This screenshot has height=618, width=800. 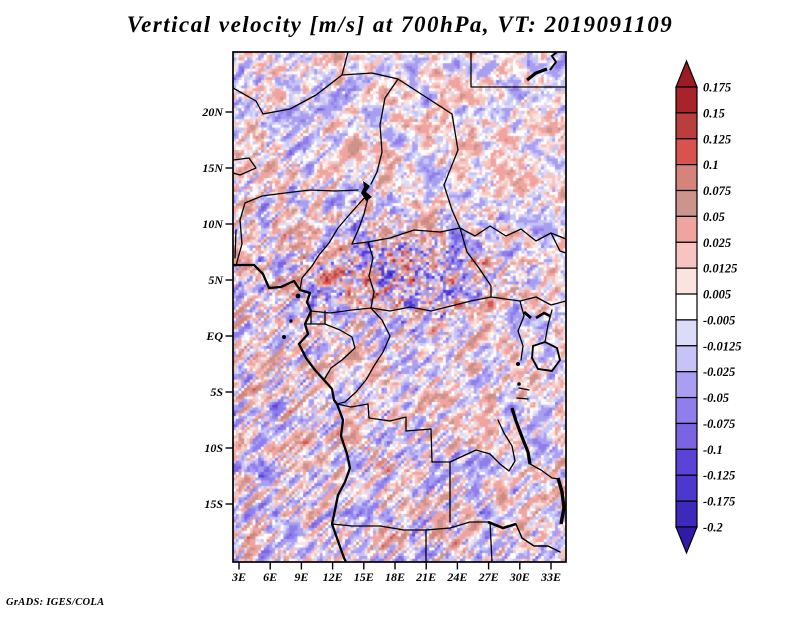 I want to click on lon-tick-label: 6E, so click(x=270, y=577).